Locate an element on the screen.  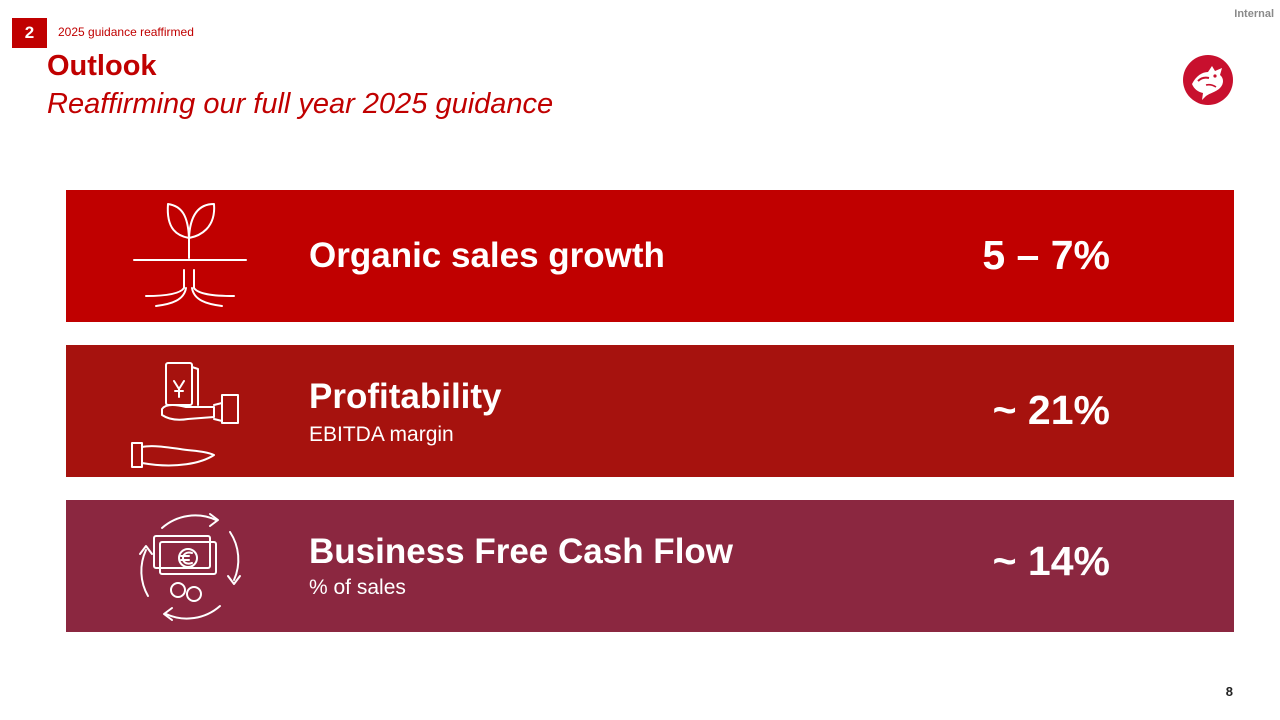
panel-heading: Profitability is located at coordinates (405, 396).